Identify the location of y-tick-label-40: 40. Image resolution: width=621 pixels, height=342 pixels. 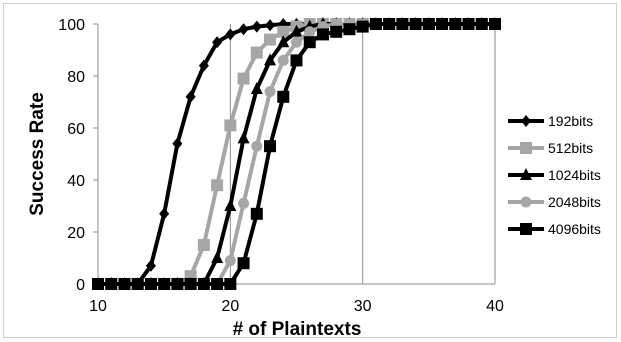
(76, 181).